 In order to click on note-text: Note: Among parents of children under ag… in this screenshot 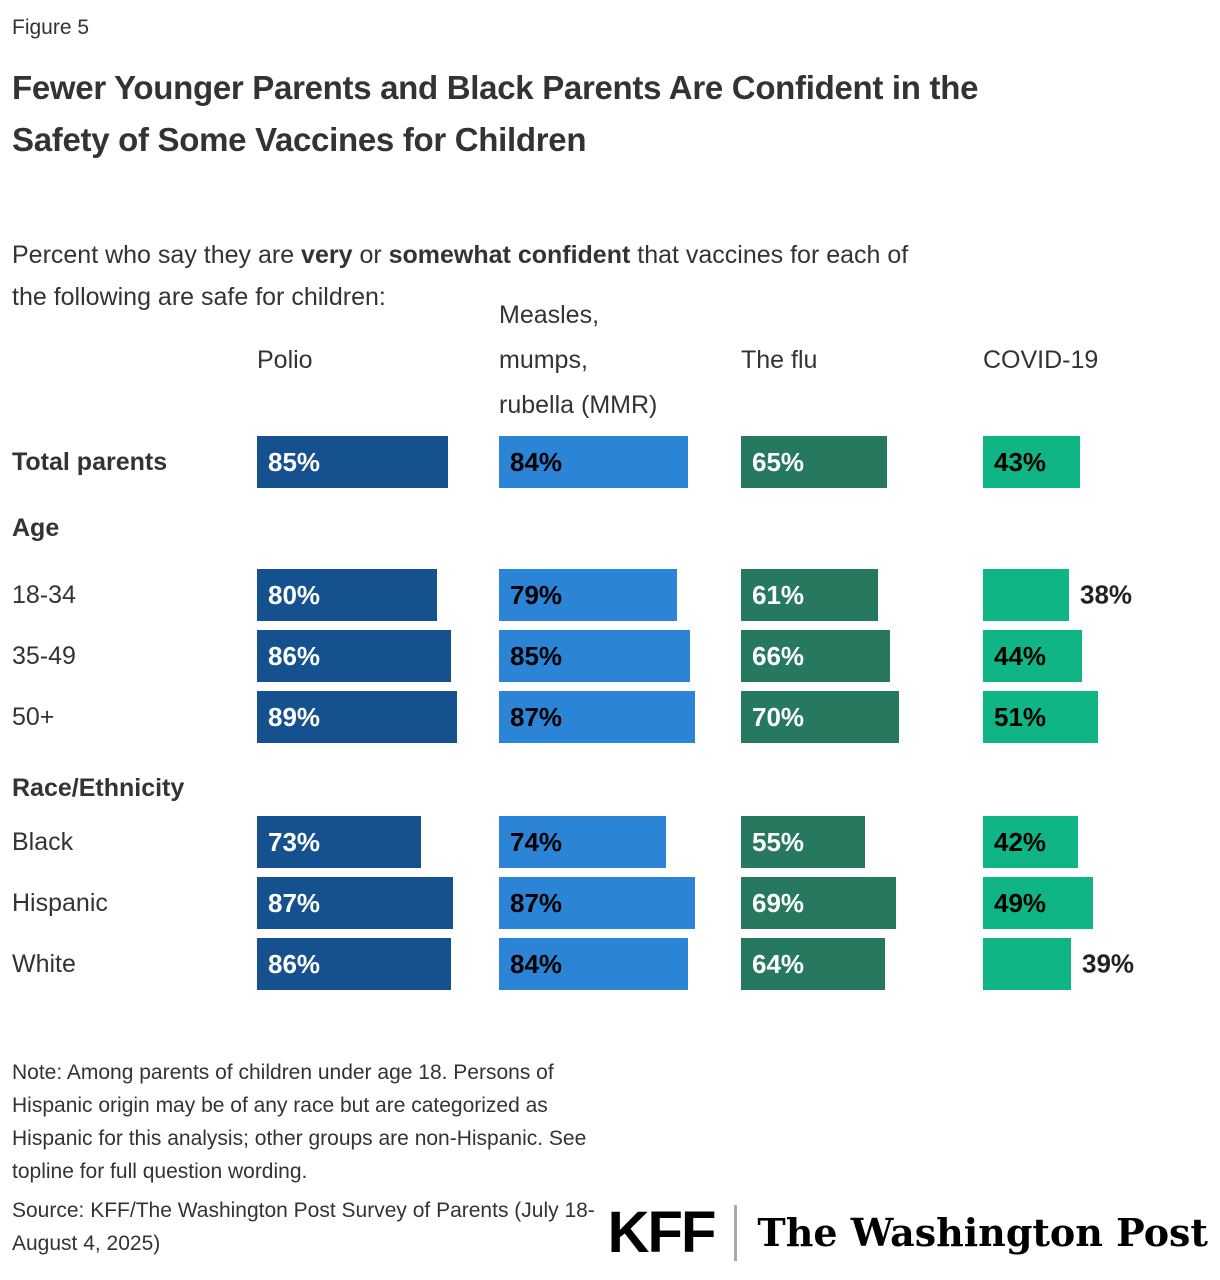, I will do `click(299, 1122)`.